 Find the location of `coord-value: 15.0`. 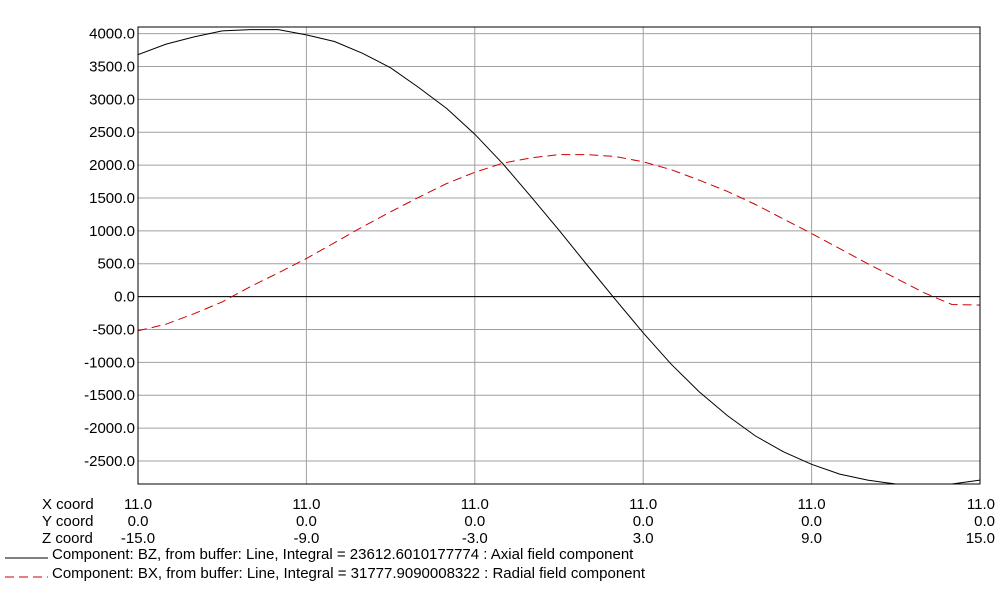

coord-value: 15.0 is located at coordinates (980, 538).